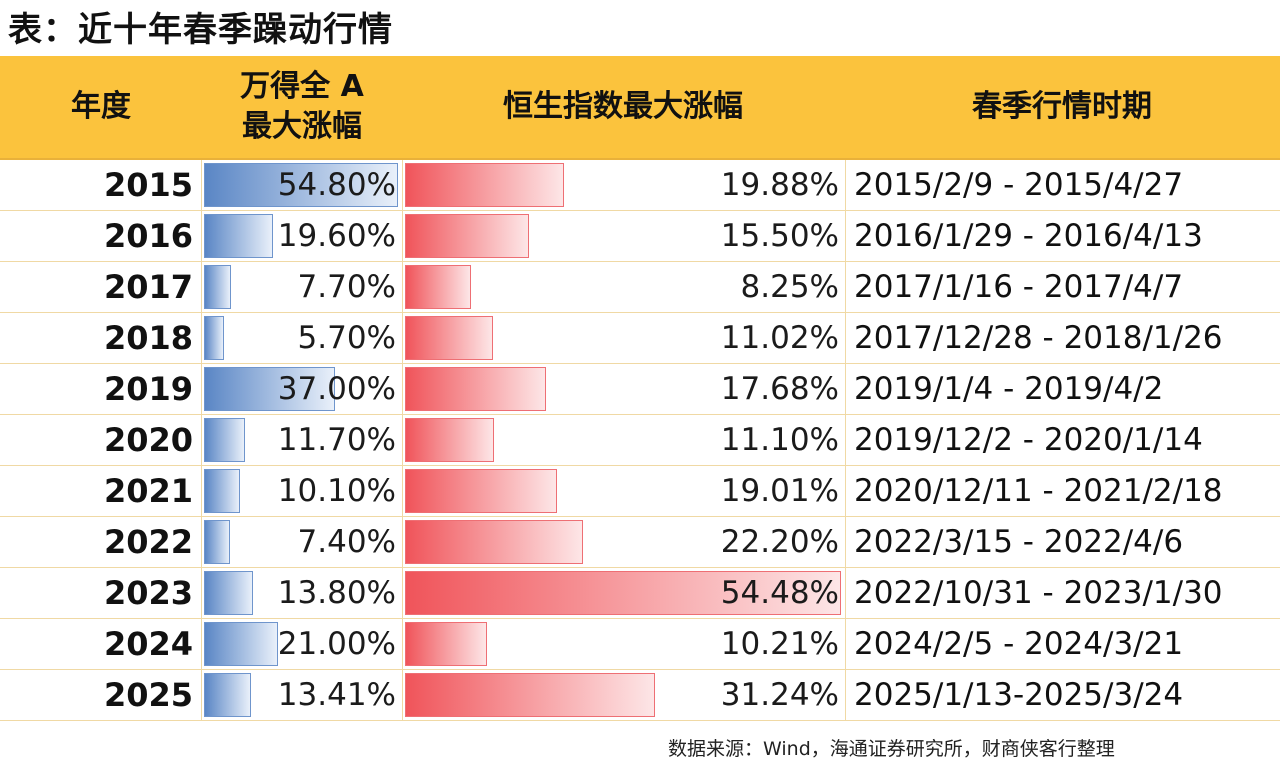  What do you see at coordinates (624, 389) in the screenshot?
I see `hsi-cell: 17.68%` at bounding box center [624, 389].